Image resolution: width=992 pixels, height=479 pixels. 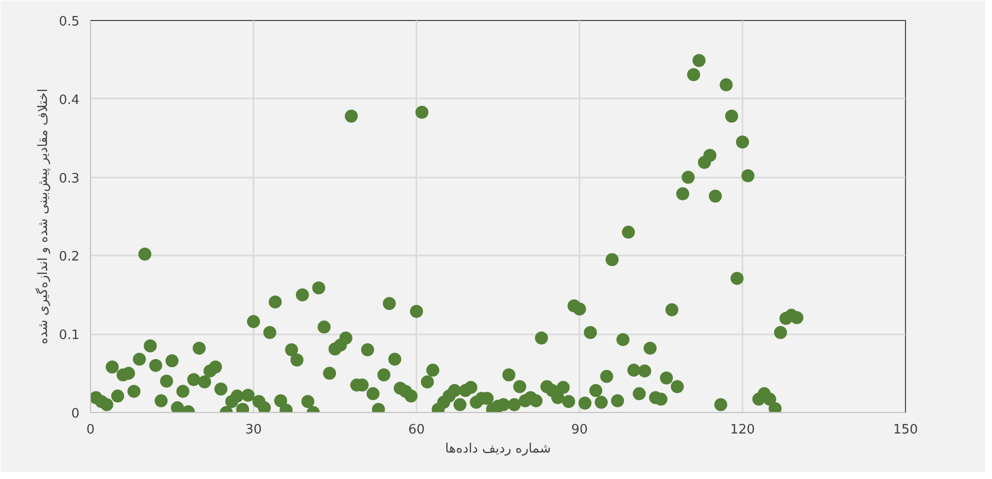 I want to click on y-tick-label: 0.1, so click(x=69, y=336).